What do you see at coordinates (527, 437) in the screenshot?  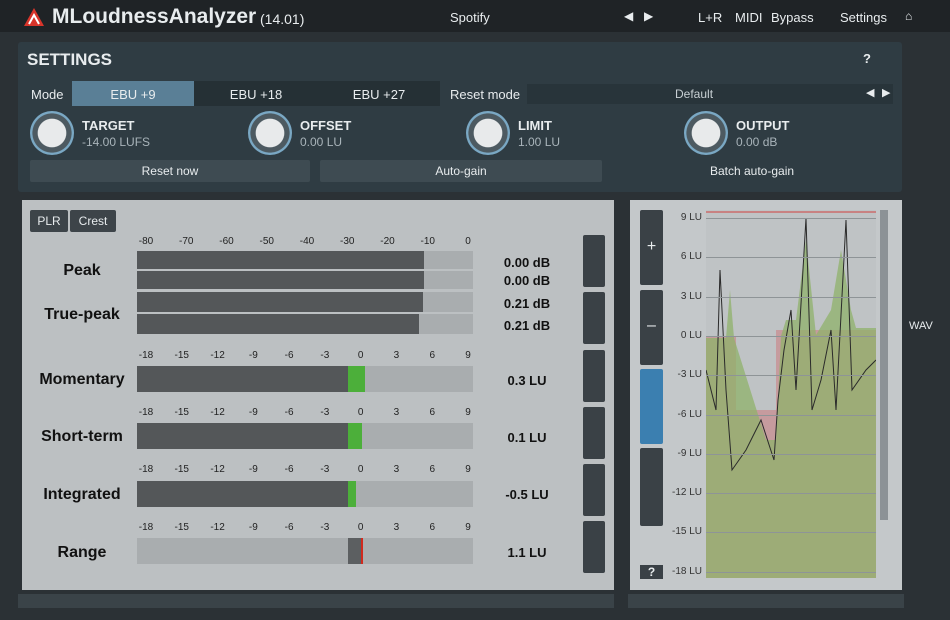 I see `meter-value: 0.1 LU` at bounding box center [527, 437].